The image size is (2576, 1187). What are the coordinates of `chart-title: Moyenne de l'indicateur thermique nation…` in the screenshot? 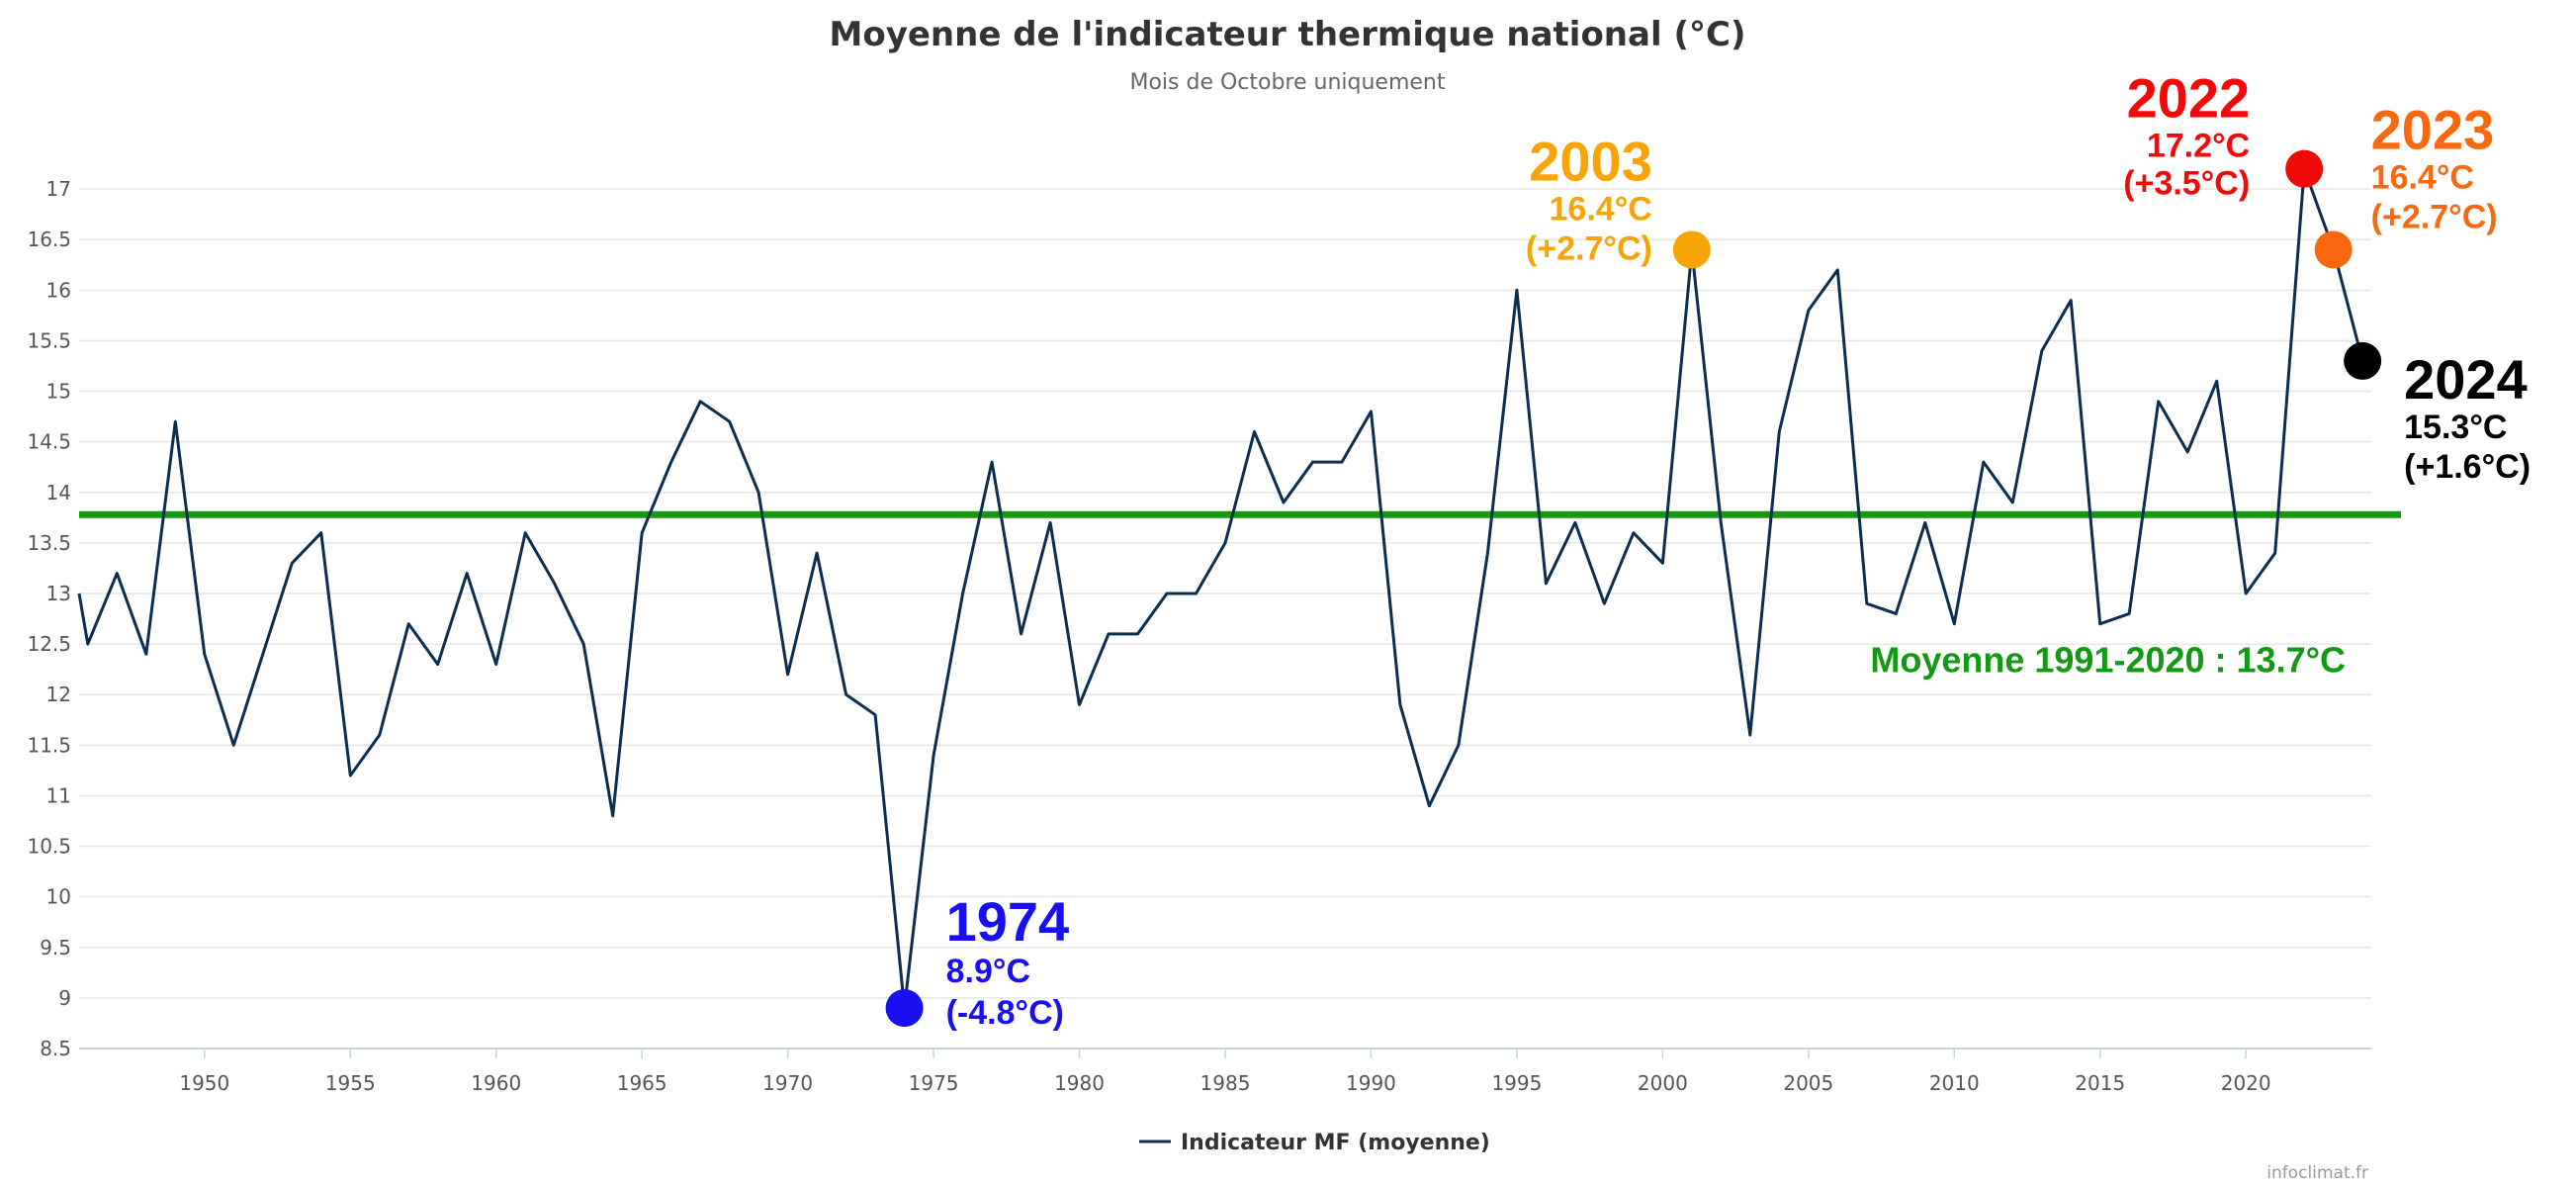 It's located at (1288, 34).